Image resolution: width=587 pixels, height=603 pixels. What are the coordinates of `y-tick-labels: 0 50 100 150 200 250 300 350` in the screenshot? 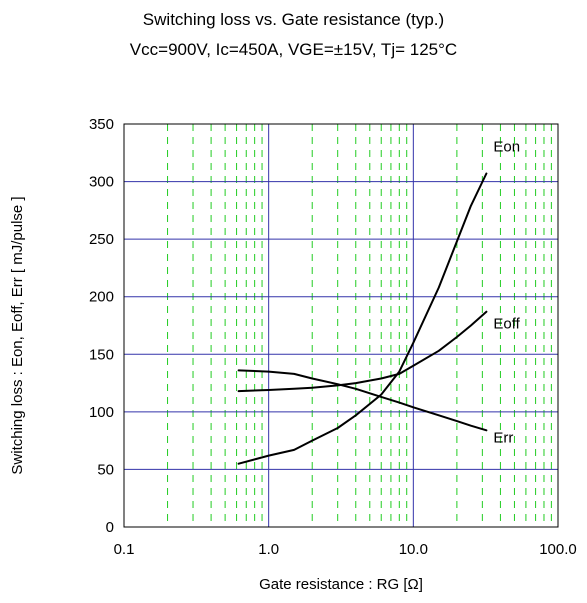 It's located at (101, 326).